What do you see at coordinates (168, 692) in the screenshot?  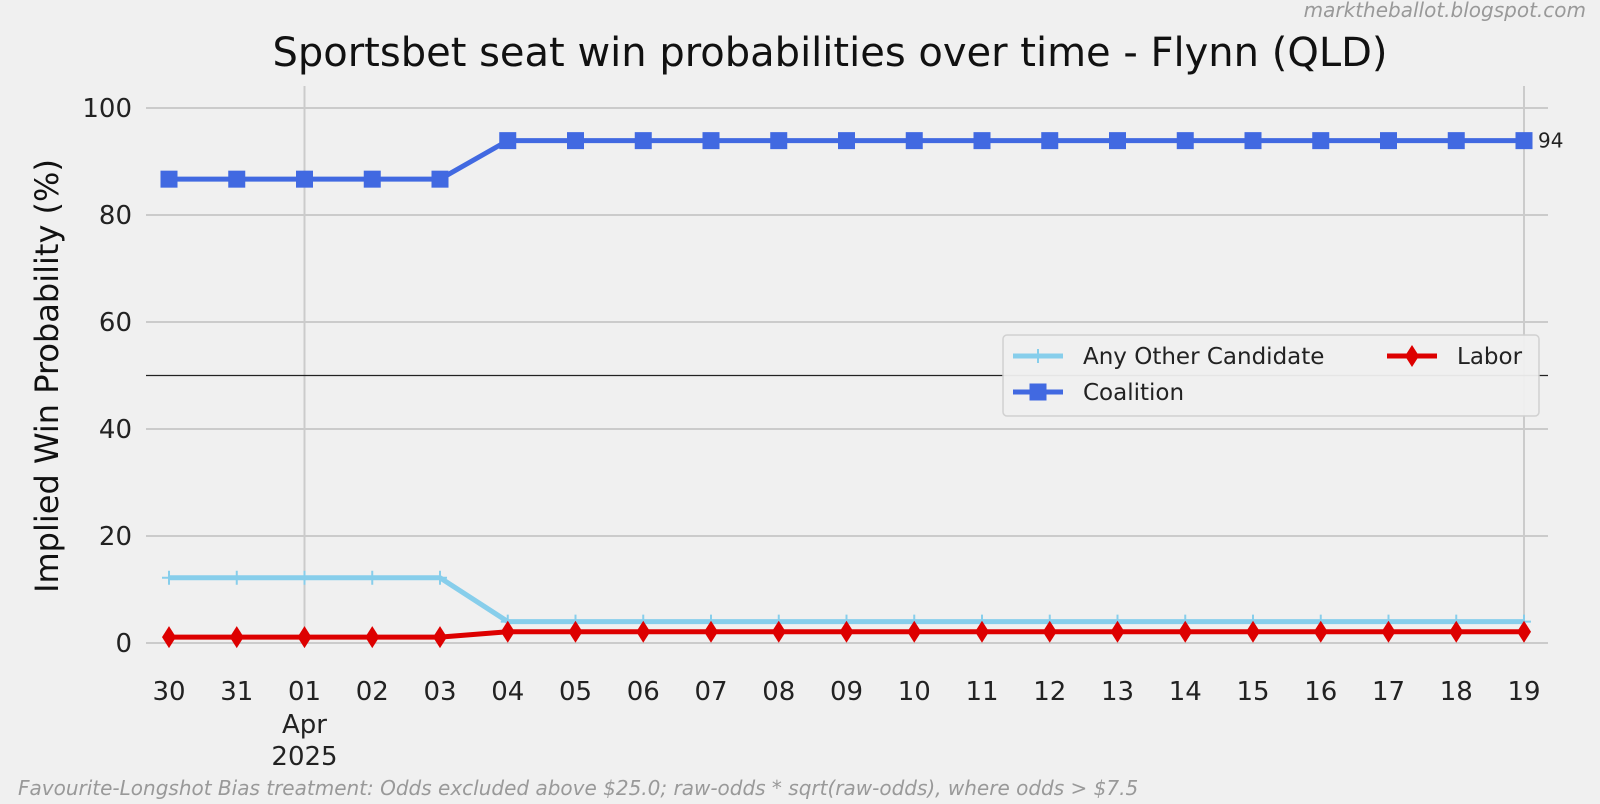 I see `x-tick-label: 30` at bounding box center [168, 692].